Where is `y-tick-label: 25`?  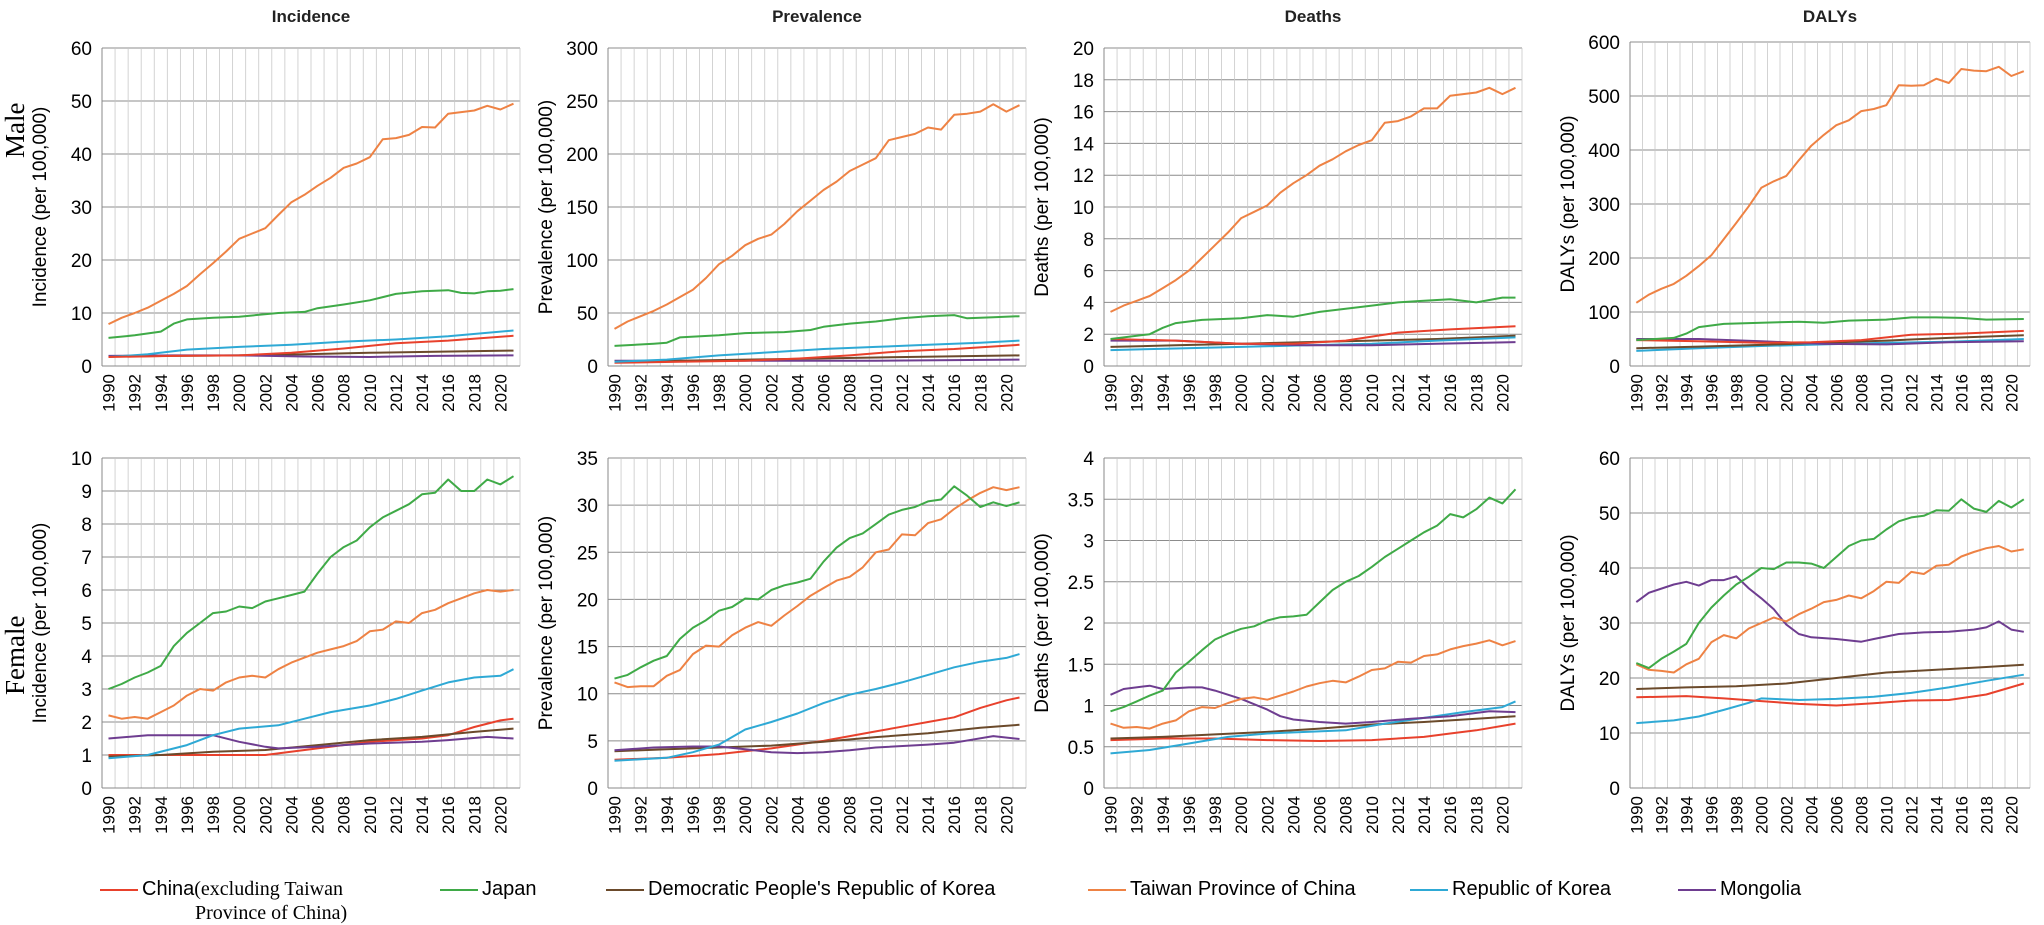
y-tick-label: 25 is located at coordinates (587, 553).